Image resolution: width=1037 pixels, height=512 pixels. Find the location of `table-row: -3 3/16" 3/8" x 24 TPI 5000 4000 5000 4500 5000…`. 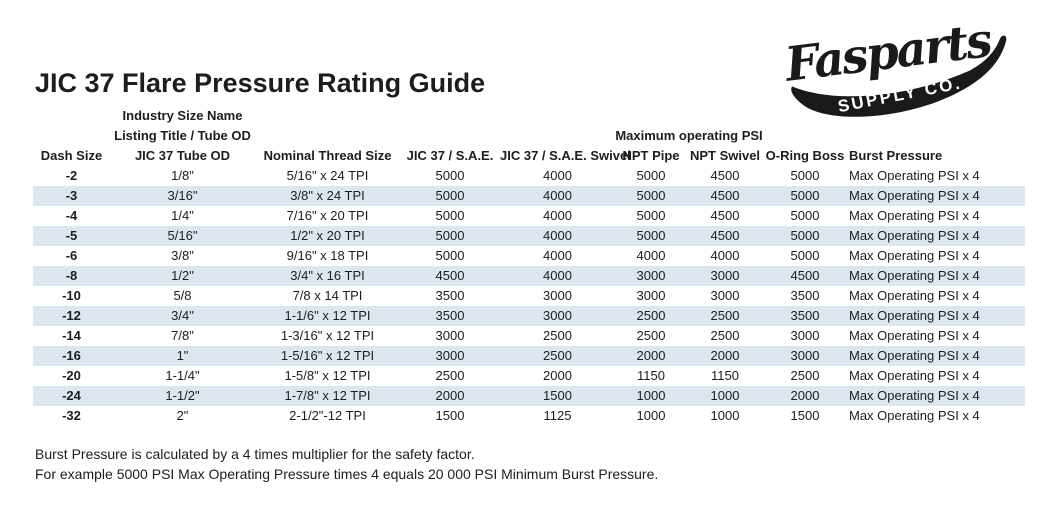

table-row: -3 3/16" 3/8" x 24 TPI 5000 4000 5000 4500 5000… is located at coordinates (529, 196).